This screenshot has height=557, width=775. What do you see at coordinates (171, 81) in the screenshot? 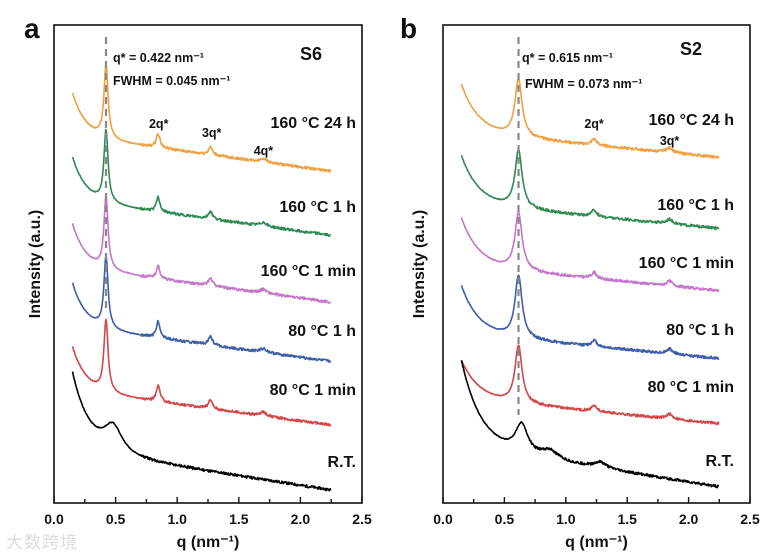
I see `fwhm-annotation: FWHM = 0.045 nm⁻¹` at bounding box center [171, 81].